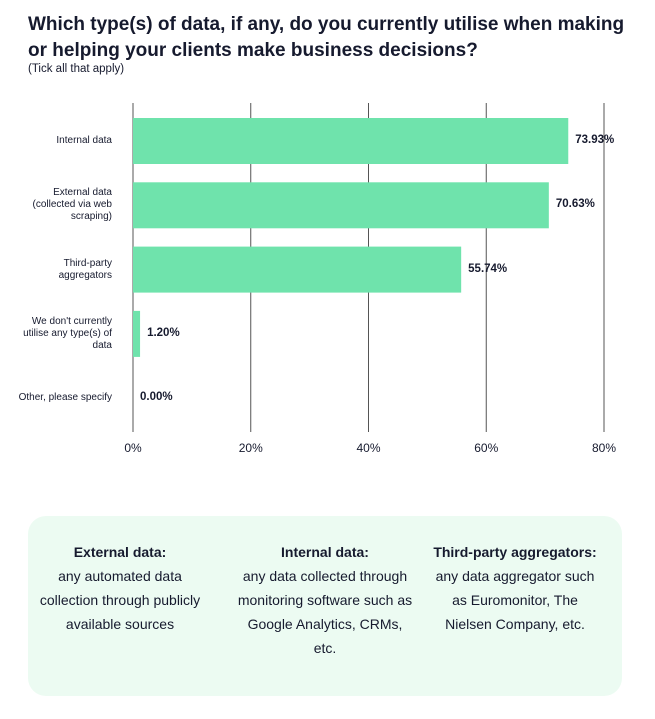 Image resolution: width=655 pixels, height=719 pixels. I want to click on chart-subtitle: (Tick all that apply), so click(76, 69).